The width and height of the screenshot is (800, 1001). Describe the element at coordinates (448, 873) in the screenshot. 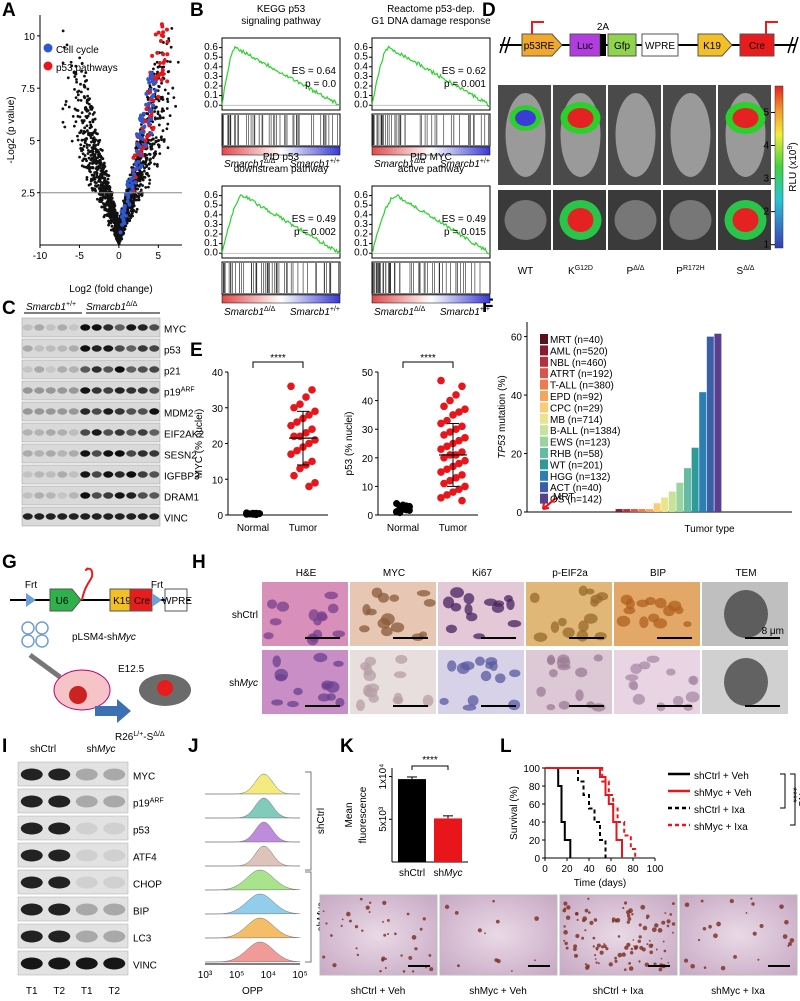

I see `x-tick-label: shMyc` at that location.